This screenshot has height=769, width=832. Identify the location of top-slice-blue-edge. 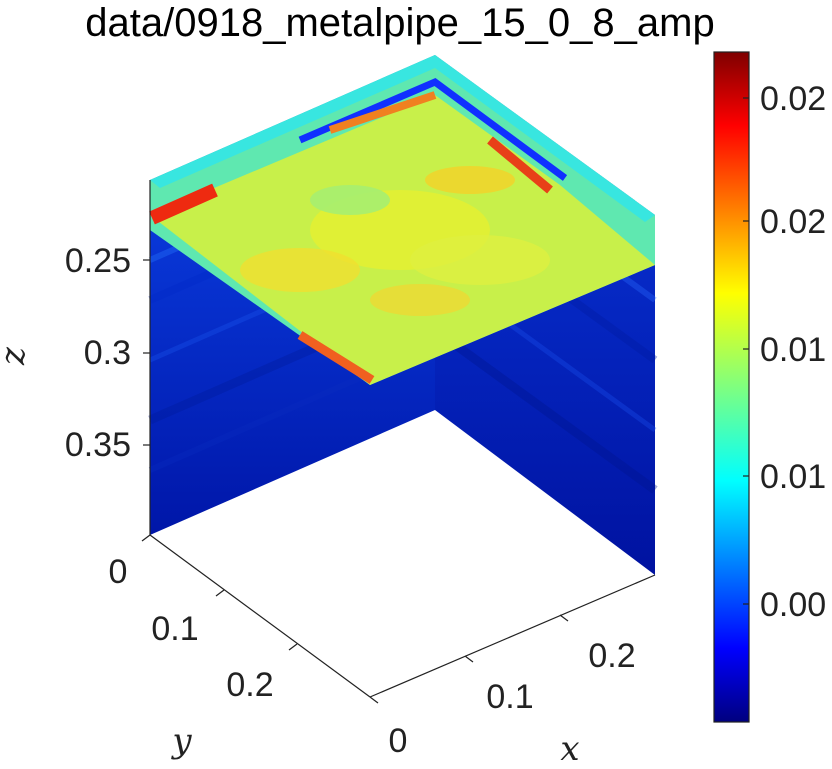
(433, 129).